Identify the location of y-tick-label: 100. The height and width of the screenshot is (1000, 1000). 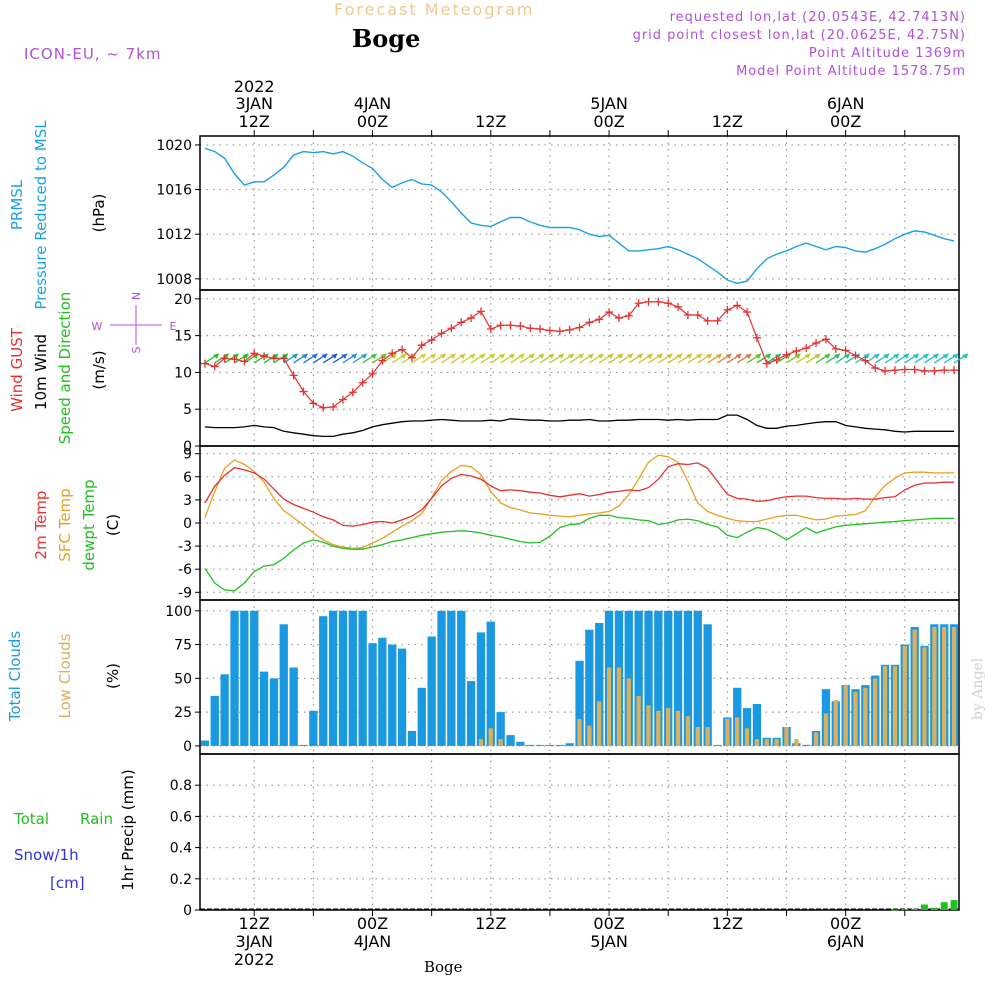
(178, 612).